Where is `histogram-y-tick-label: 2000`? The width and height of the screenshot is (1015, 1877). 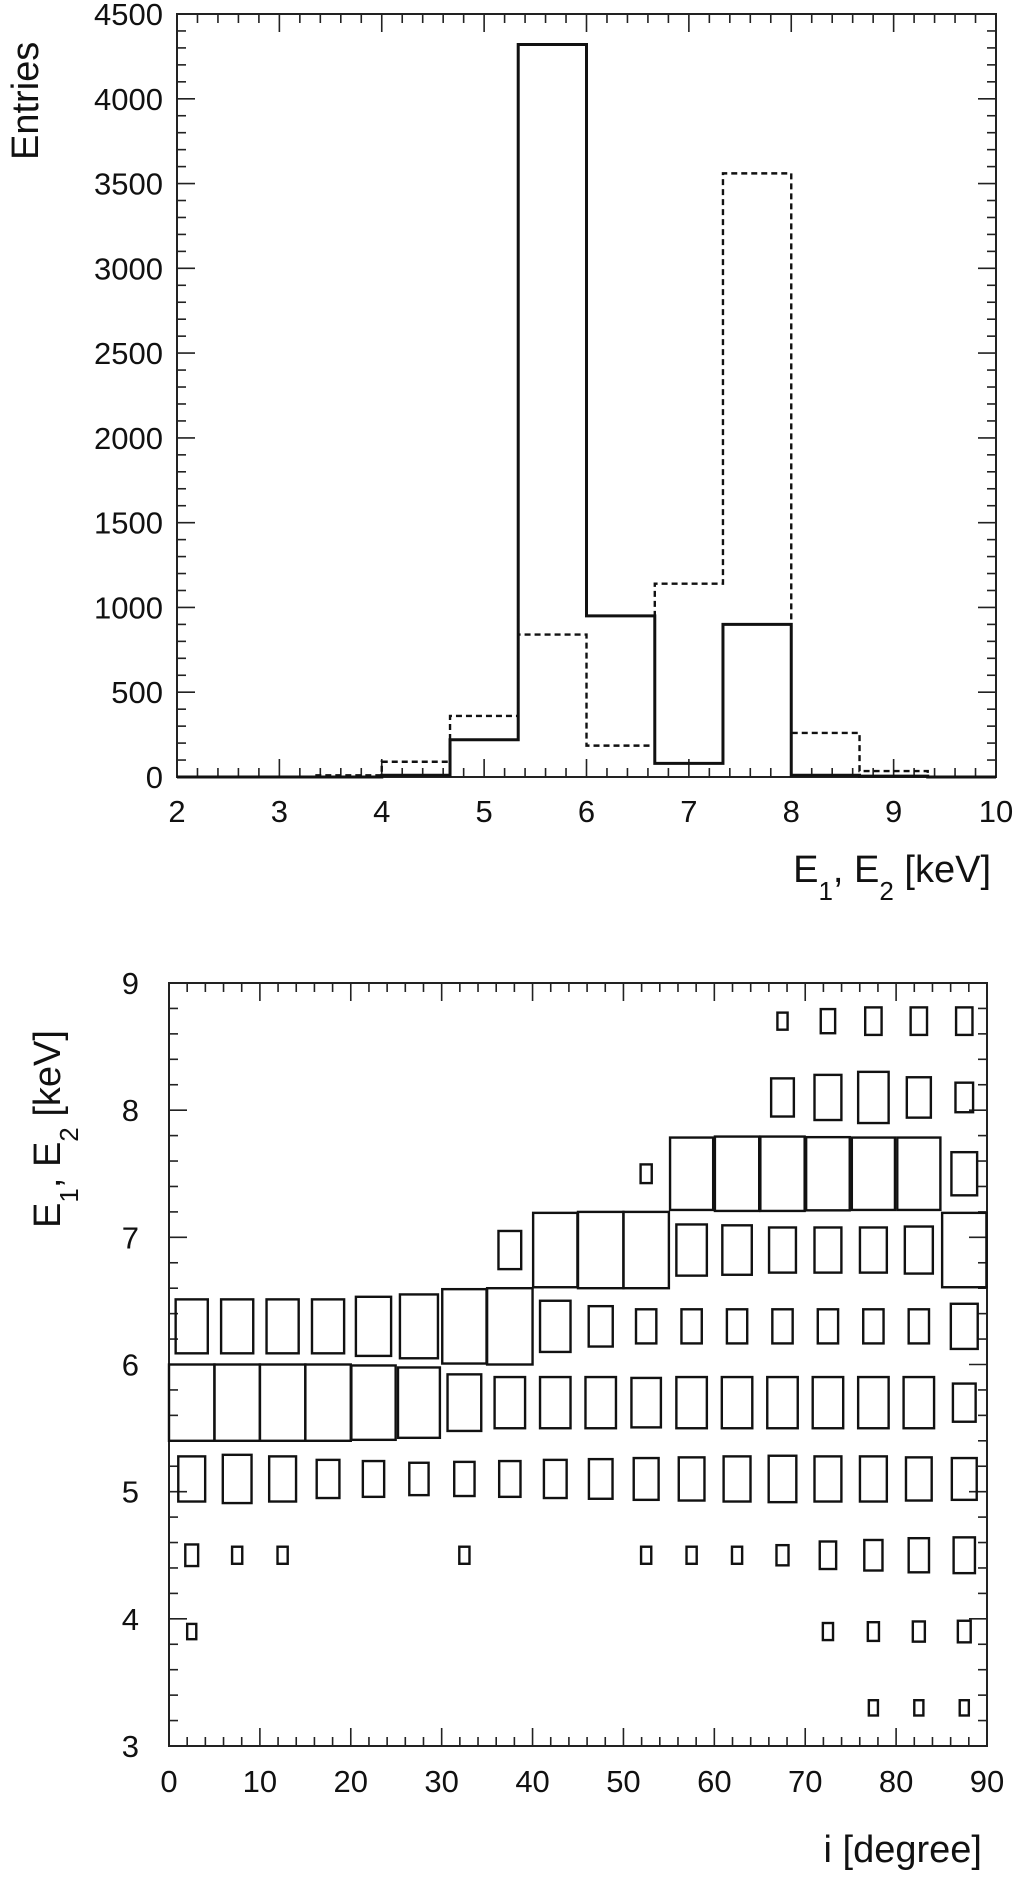
histogram-y-tick-label: 2000 is located at coordinates (128, 438).